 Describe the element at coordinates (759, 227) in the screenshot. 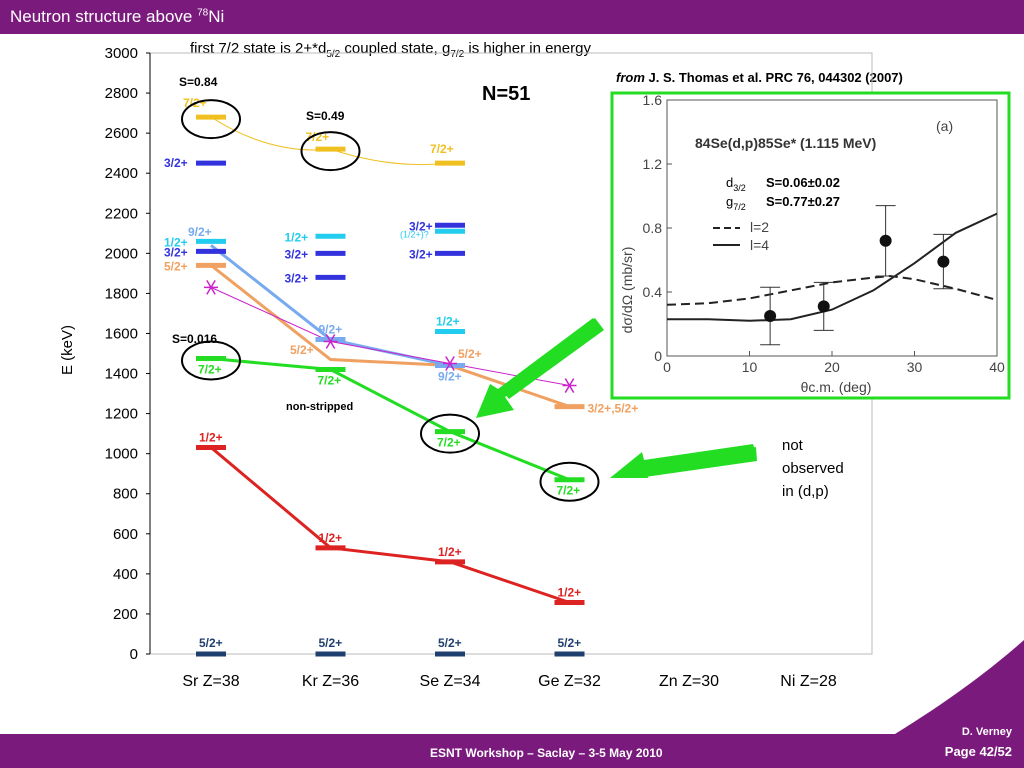

I see `legend-entry: l=2` at that location.